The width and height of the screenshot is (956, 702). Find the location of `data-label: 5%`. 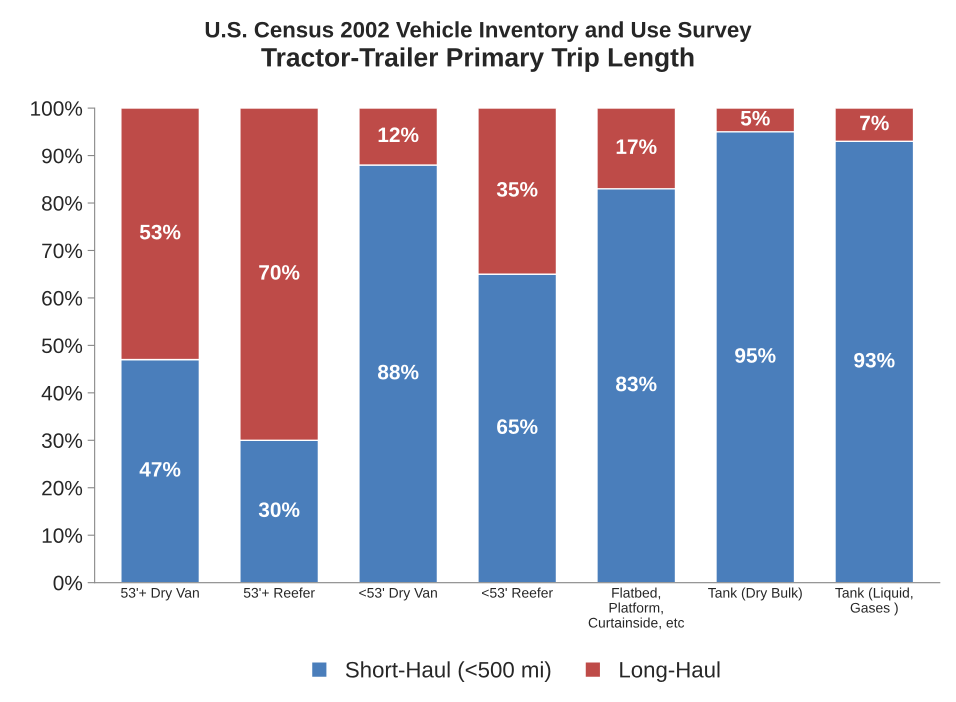

data-label: 5% is located at coordinates (755, 118).